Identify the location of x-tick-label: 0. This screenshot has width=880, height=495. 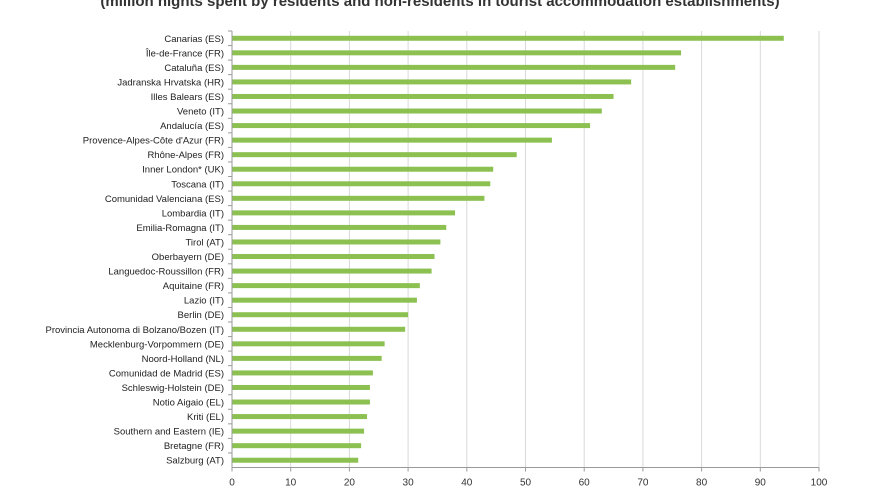
(232, 483).